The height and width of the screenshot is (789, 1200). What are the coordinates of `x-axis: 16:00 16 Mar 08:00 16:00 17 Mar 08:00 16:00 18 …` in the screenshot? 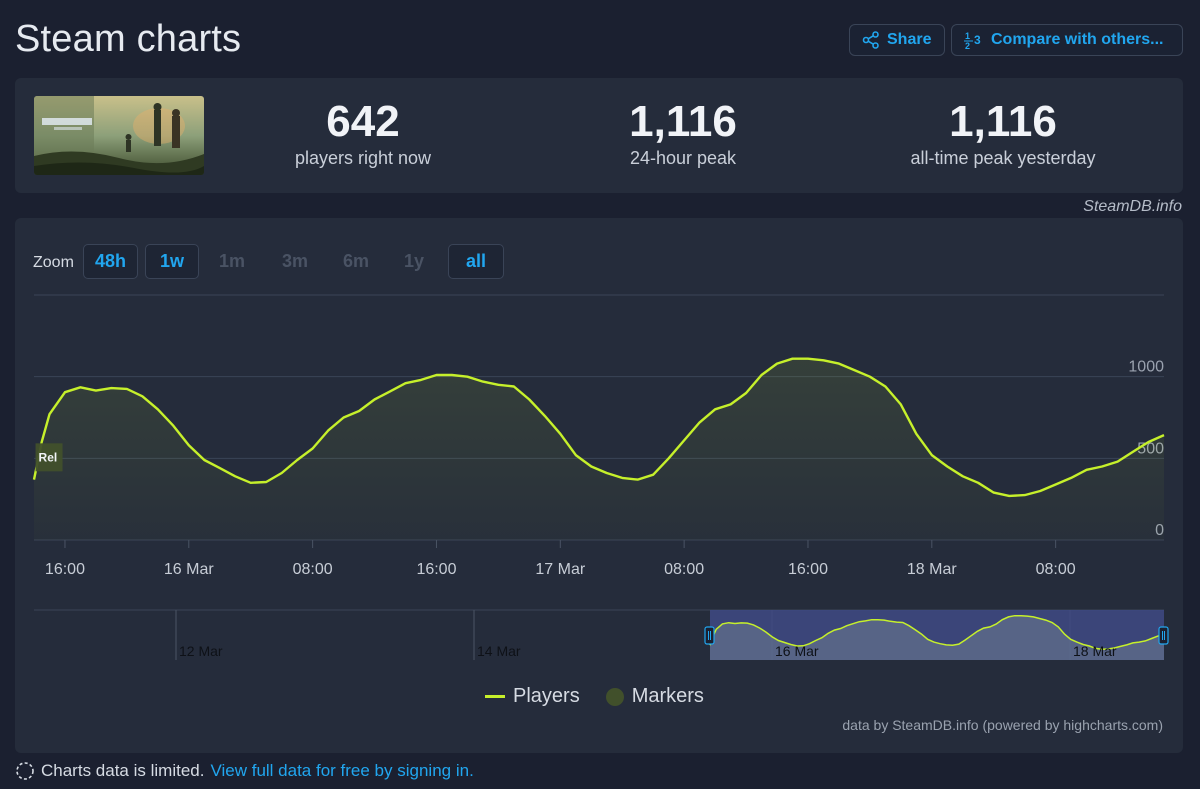 It's located at (560, 559).